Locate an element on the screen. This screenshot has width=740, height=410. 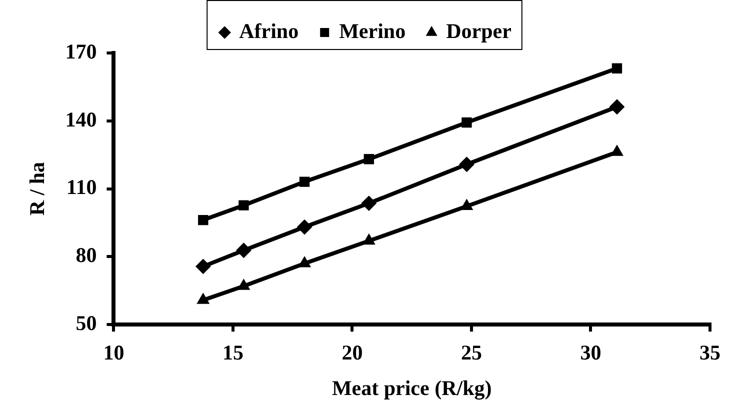
legend-label: Afrino is located at coordinates (269, 30).